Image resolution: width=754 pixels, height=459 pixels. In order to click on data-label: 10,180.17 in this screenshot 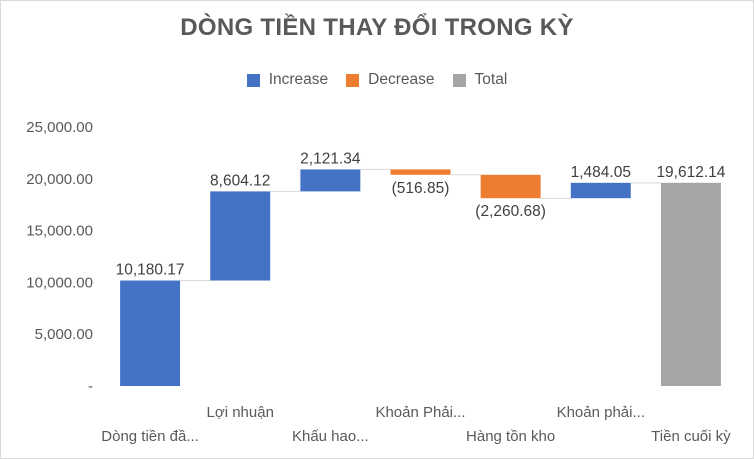, I will do `click(150, 270)`.